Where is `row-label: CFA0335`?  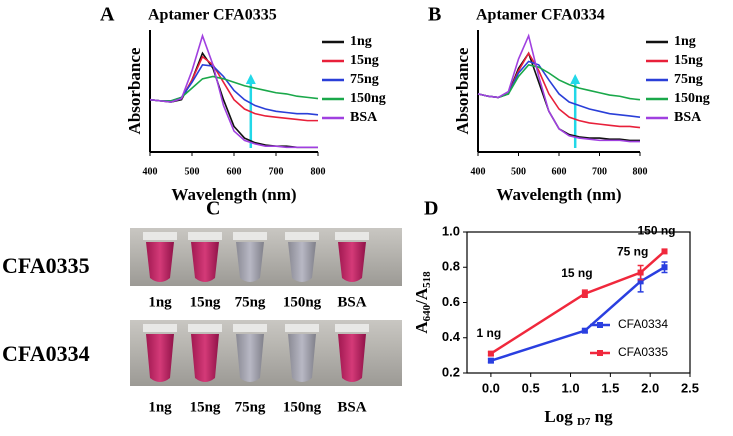 row-label: CFA0335 is located at coordinates (46, 265).